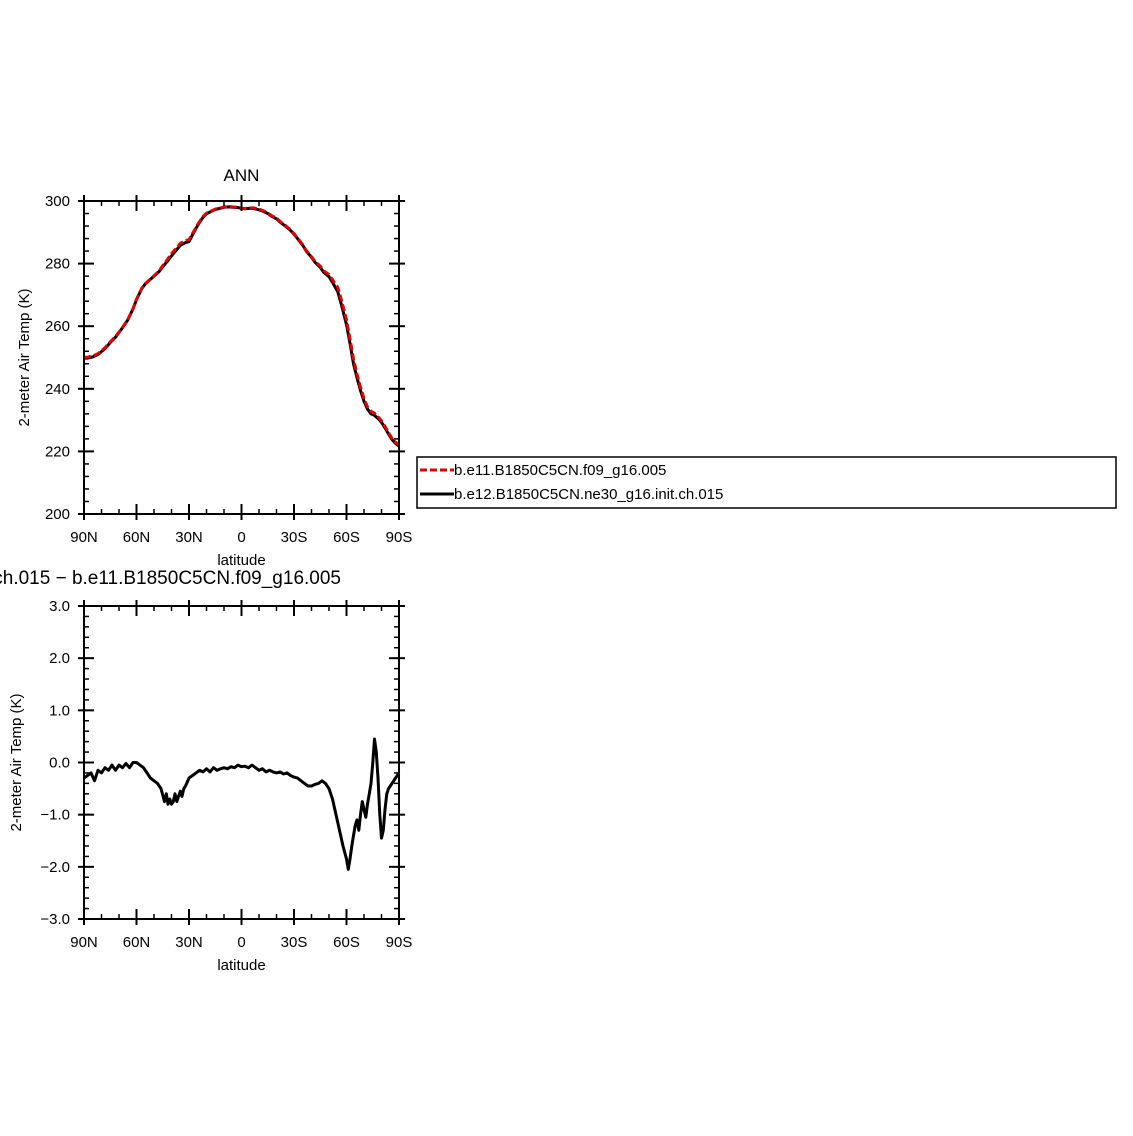 The width and height of the screenshot is (1133, 1136). Describe the element at coordinates (55, 867) in the screenshot. I see `y-tick-label: −2.0` at that location.